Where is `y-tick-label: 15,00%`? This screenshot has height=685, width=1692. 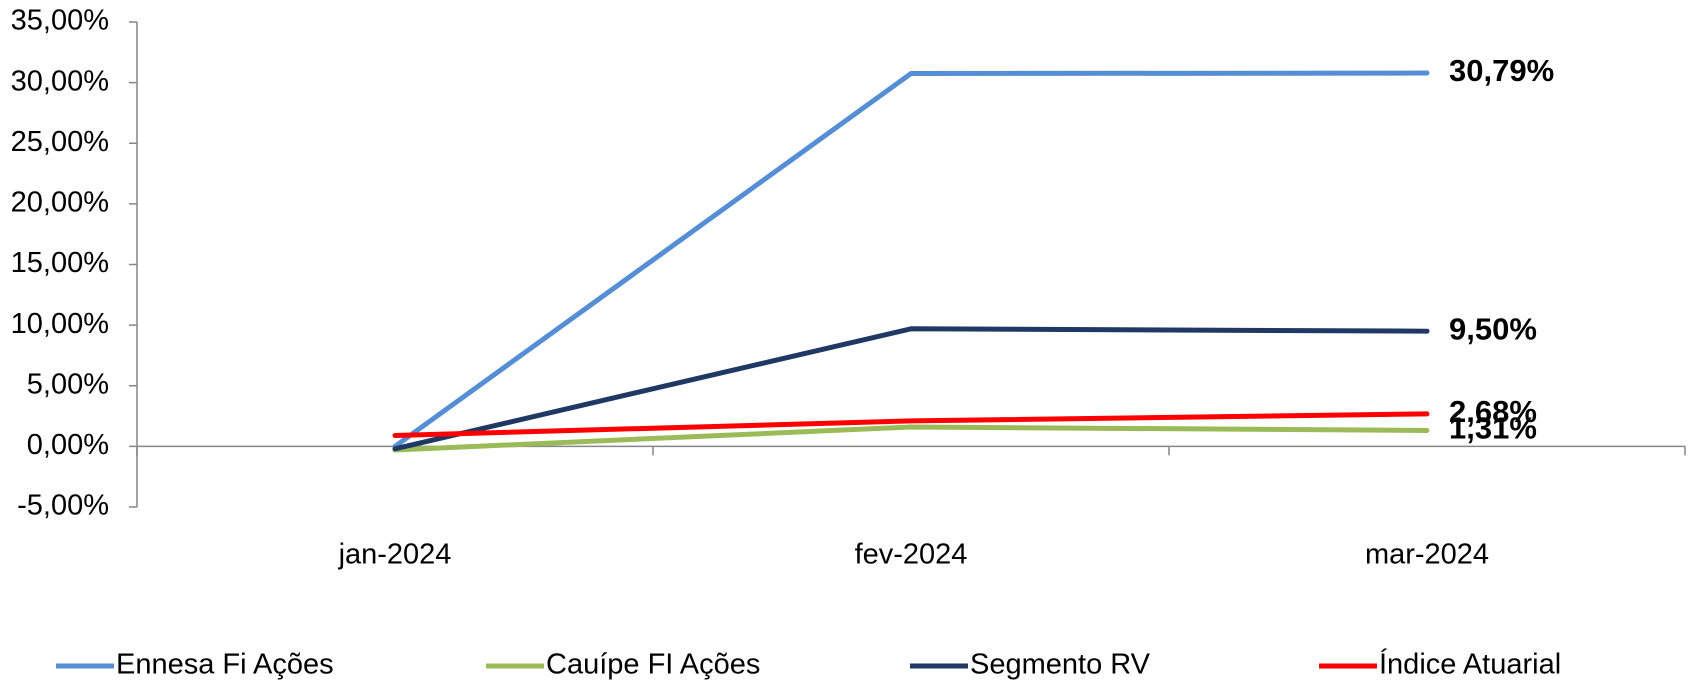 y-tick-label: 15,00% is located at coordinates (60, 263).